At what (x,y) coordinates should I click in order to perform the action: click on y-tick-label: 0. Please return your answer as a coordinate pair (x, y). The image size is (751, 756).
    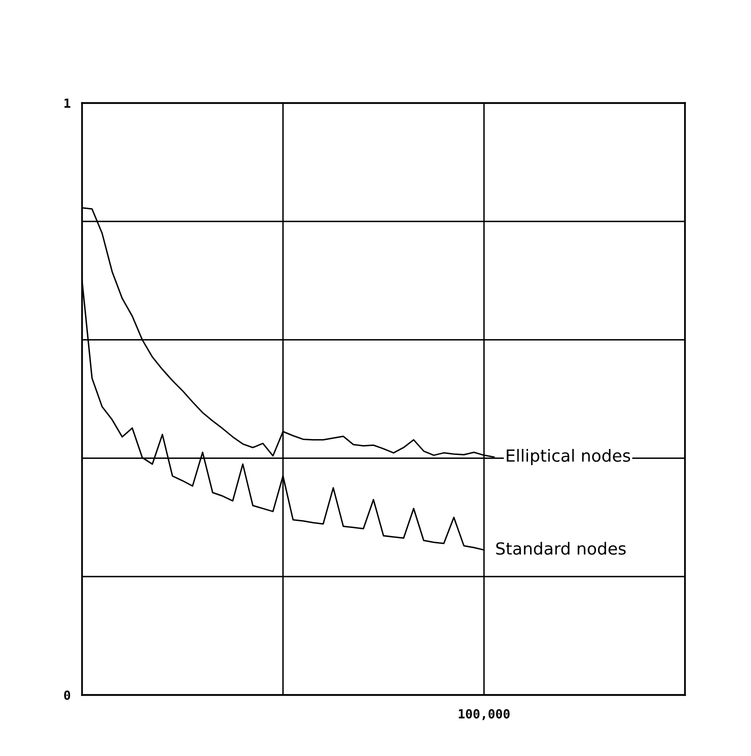
    Looking at the image, I should click on (67, 695).